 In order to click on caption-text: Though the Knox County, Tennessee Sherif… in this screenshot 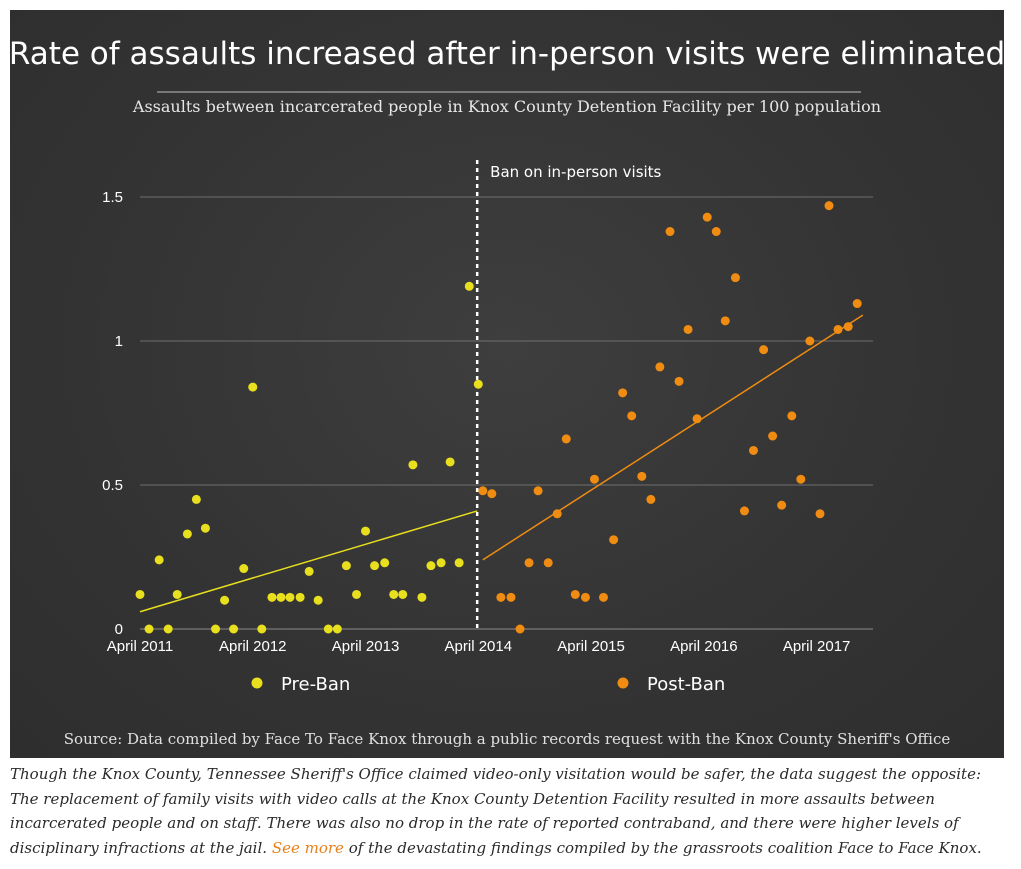, I will do `click(496, 811)`.